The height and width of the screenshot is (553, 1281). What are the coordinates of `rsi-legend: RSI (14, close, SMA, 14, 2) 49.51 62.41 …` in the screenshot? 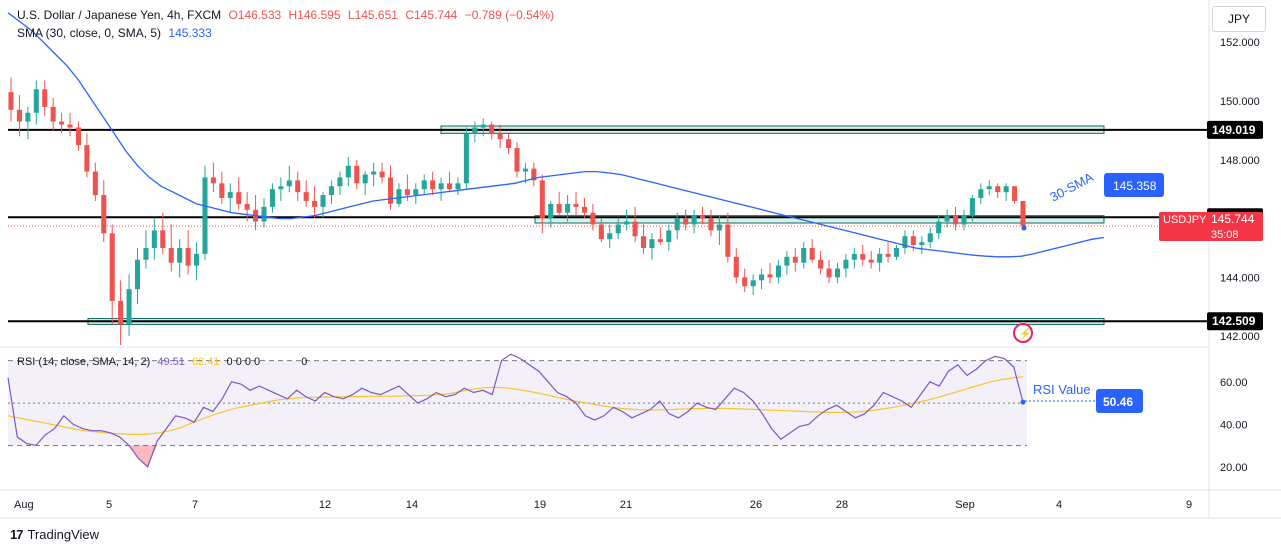 It's located at (162, 362).